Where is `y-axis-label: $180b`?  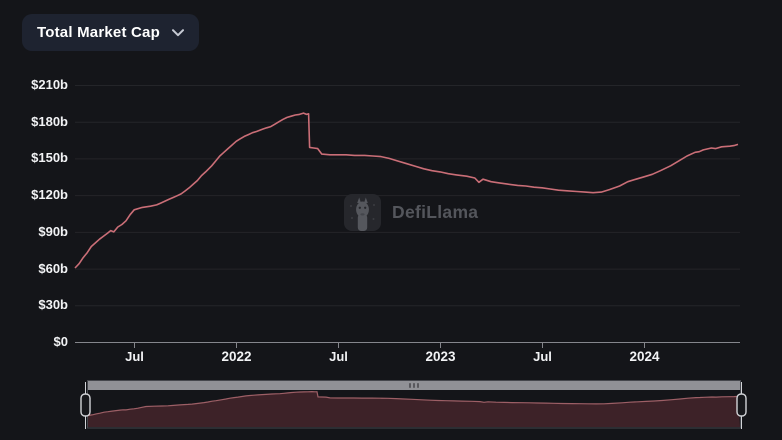
y-axis-label: $180b is located at coordinates (49, 121).